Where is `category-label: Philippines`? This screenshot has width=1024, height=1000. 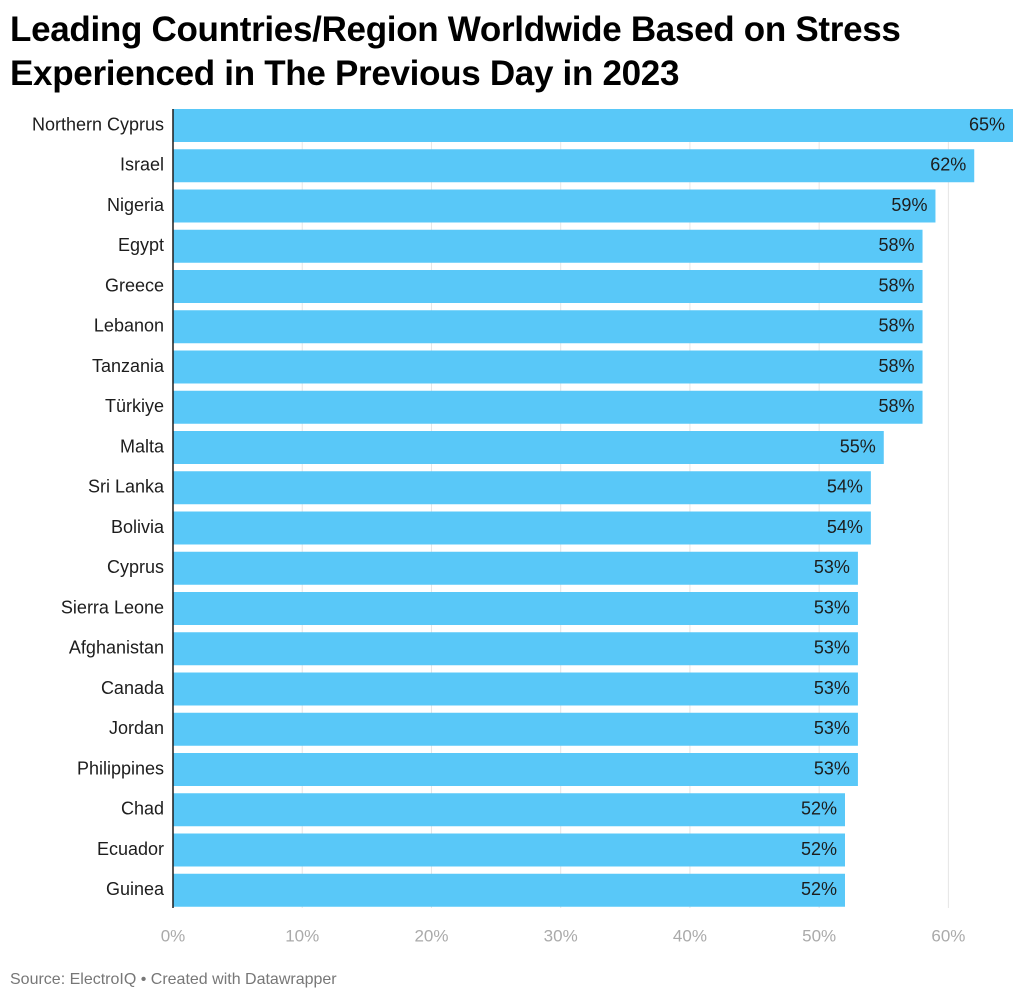
category-label: Philippines is located at coordinates (120, 768).